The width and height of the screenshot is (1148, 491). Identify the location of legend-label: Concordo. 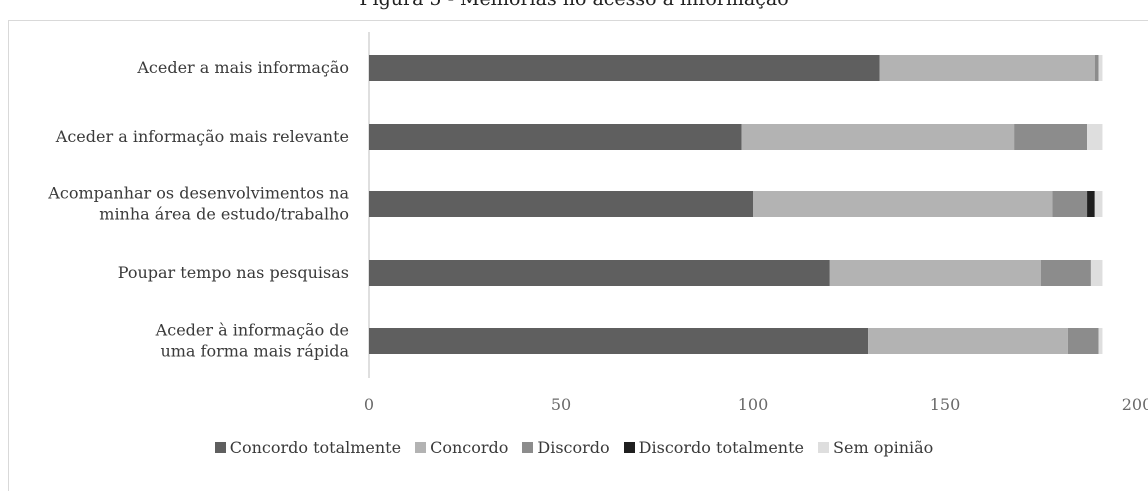
(469, 447).